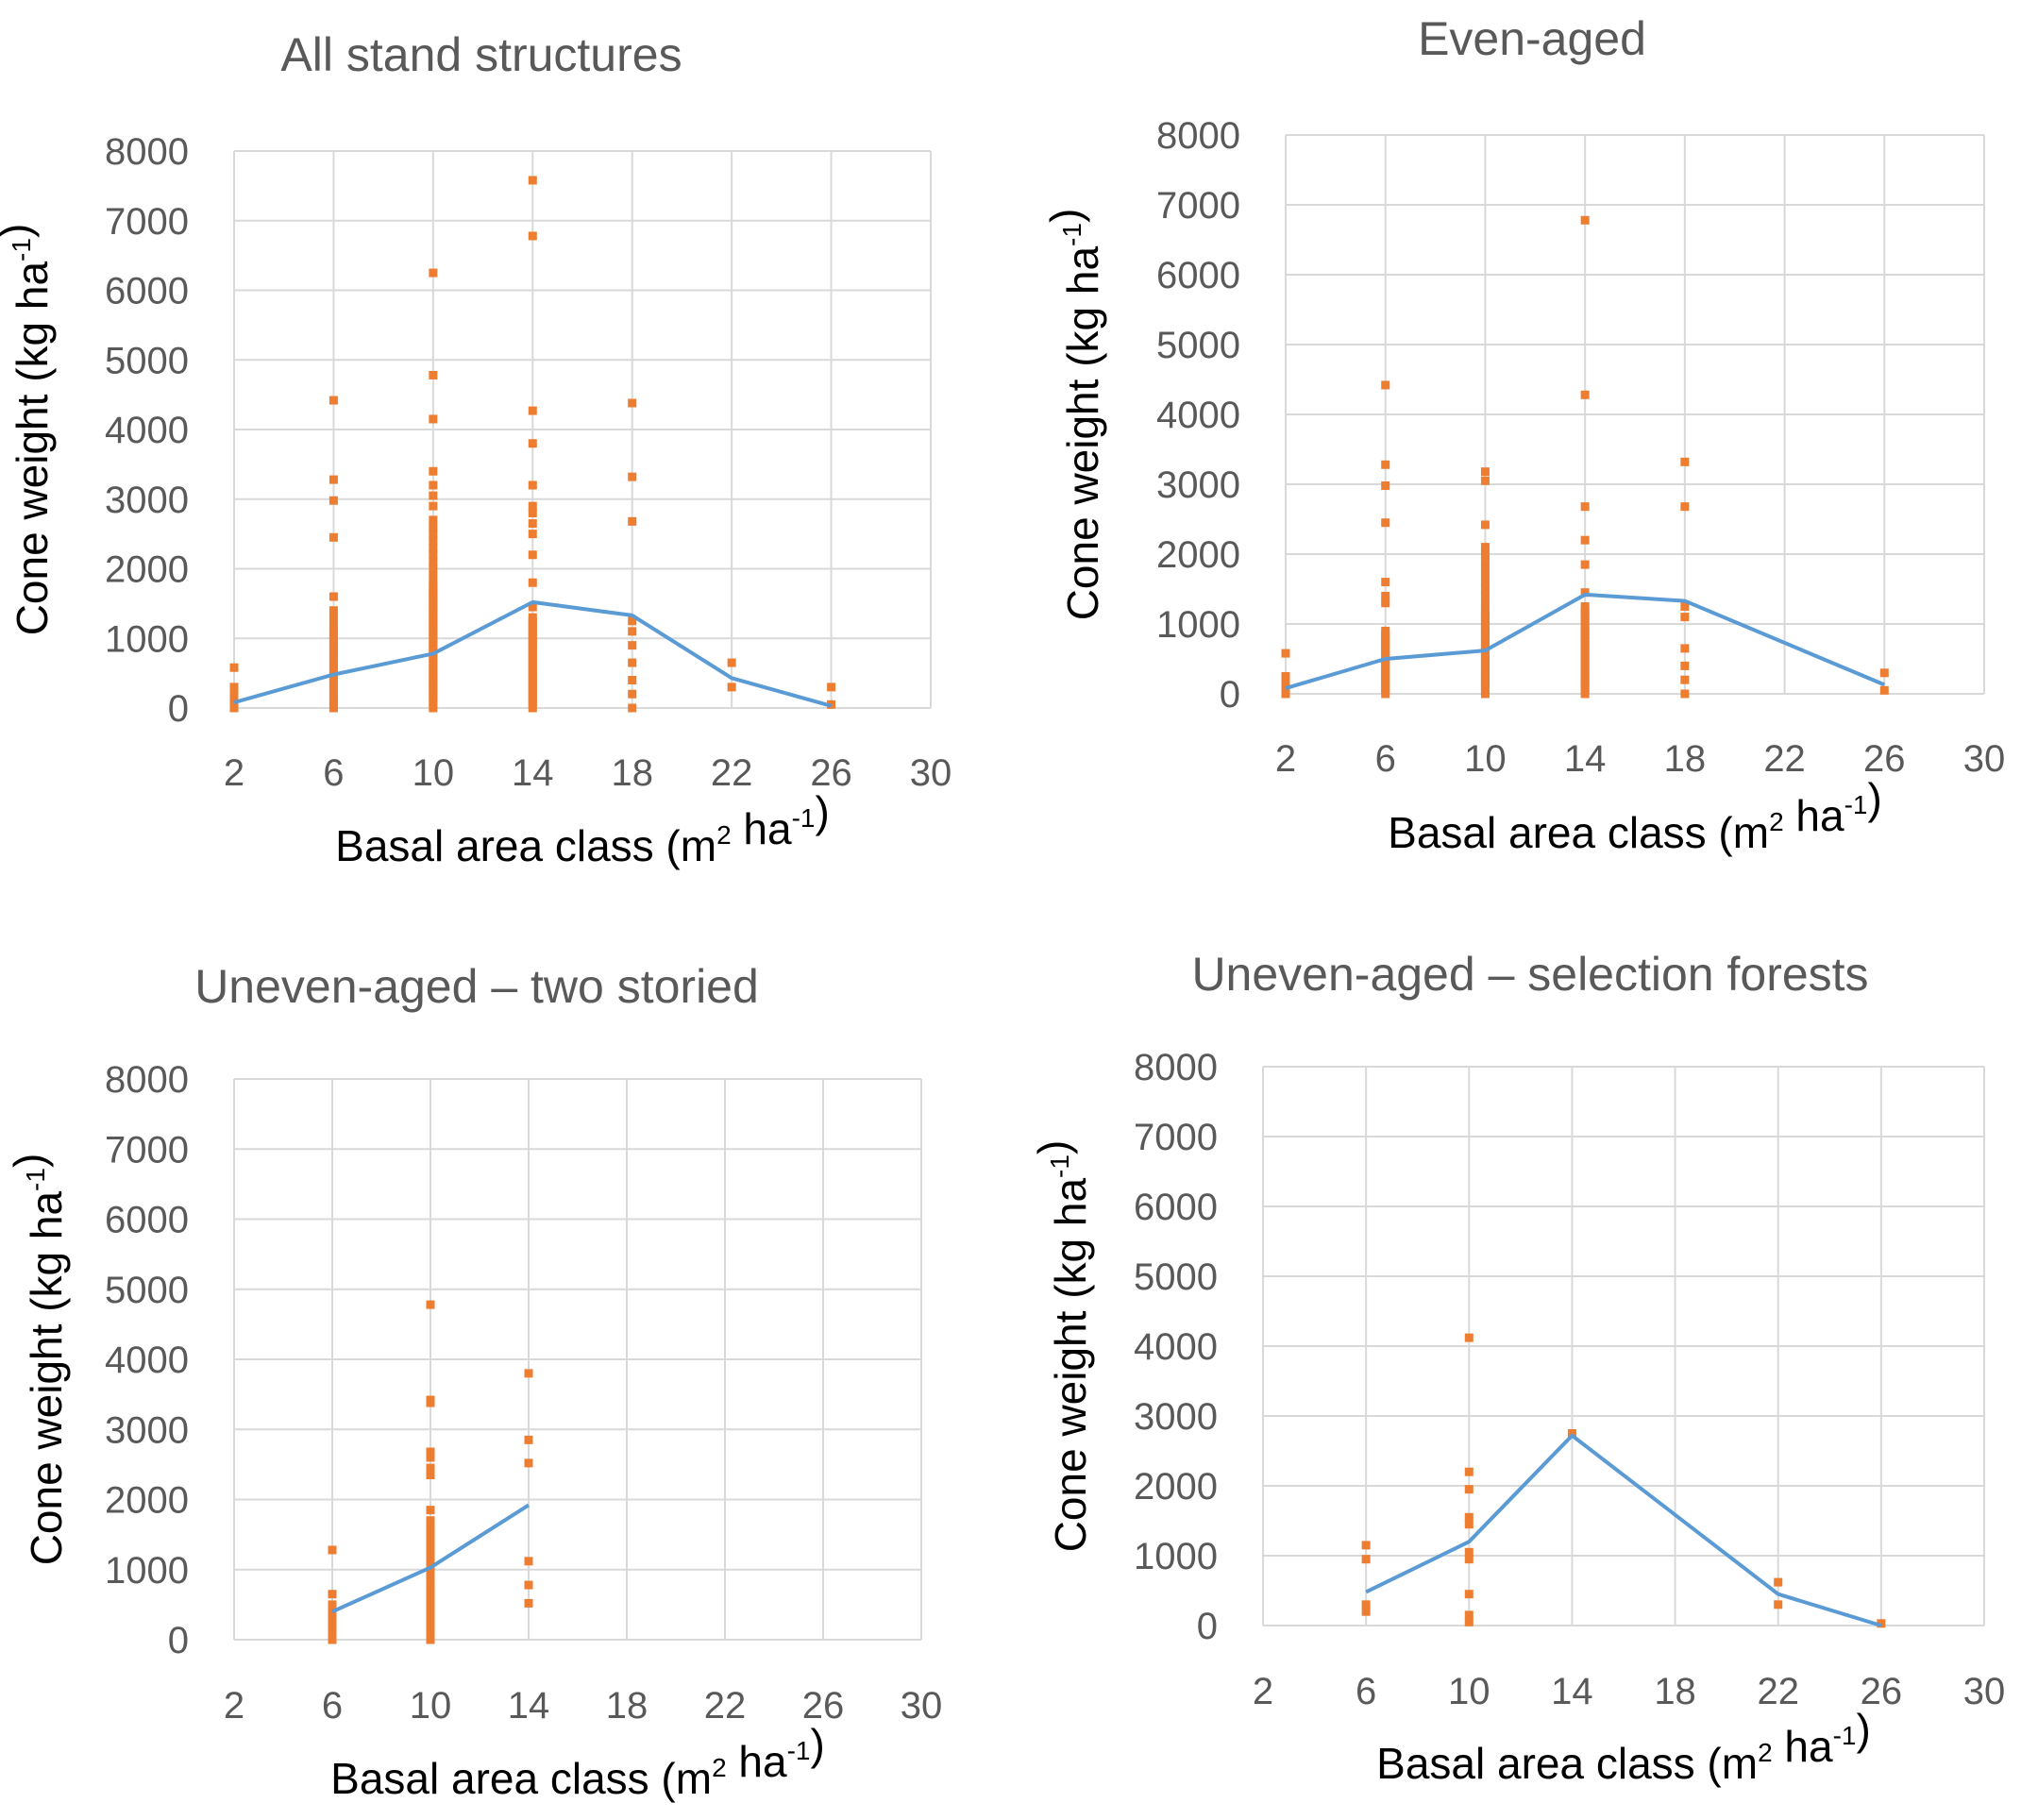 This screenshot has height=1820, width=2021. Describe the element at coordinates (1176, 1347) in the screenshot. I see `y-tick-label: 4000` at that location.